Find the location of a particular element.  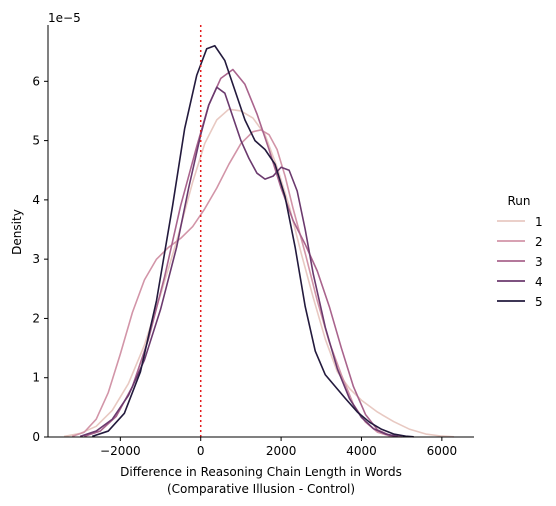

legend-label-4: 4 is located at coordinates (539, 282).